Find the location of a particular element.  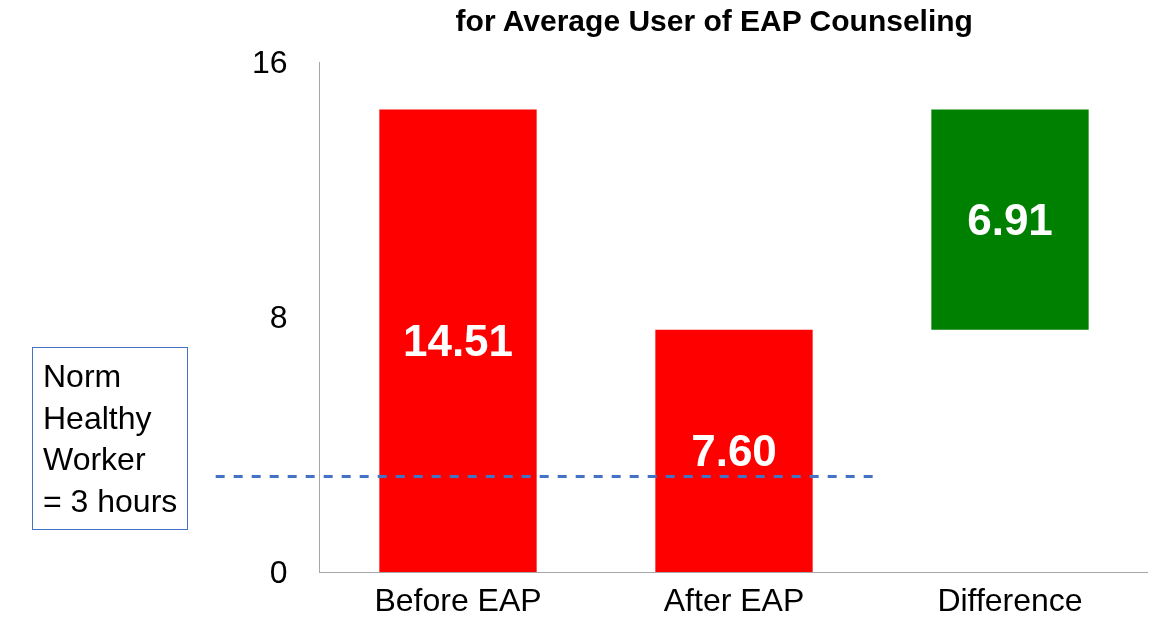

y-tick-label: 16 is located at coordinates (270, 62).